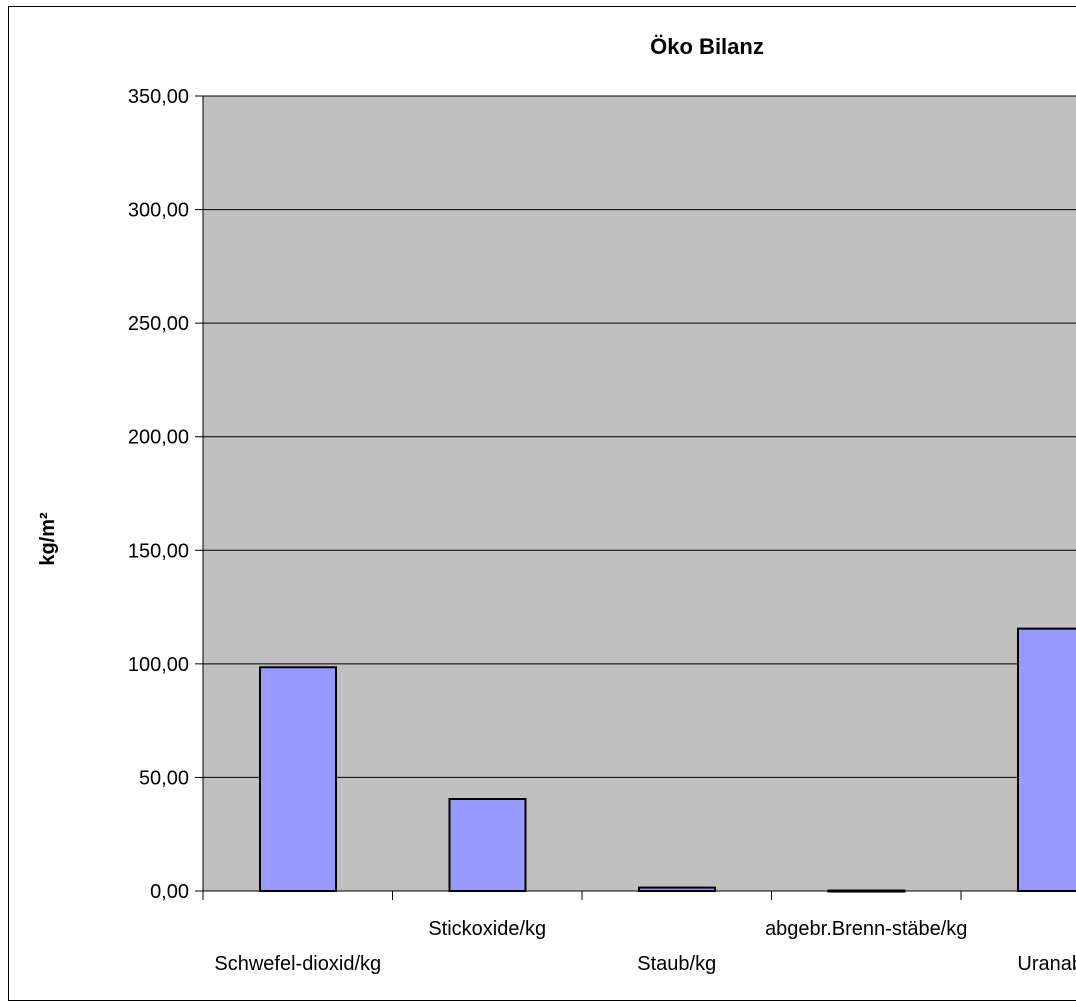  Describe the element at coordinates (297, 964) in the screenshot. I see `x-tick-label: Schwefel-dioxid/kg` at that location.